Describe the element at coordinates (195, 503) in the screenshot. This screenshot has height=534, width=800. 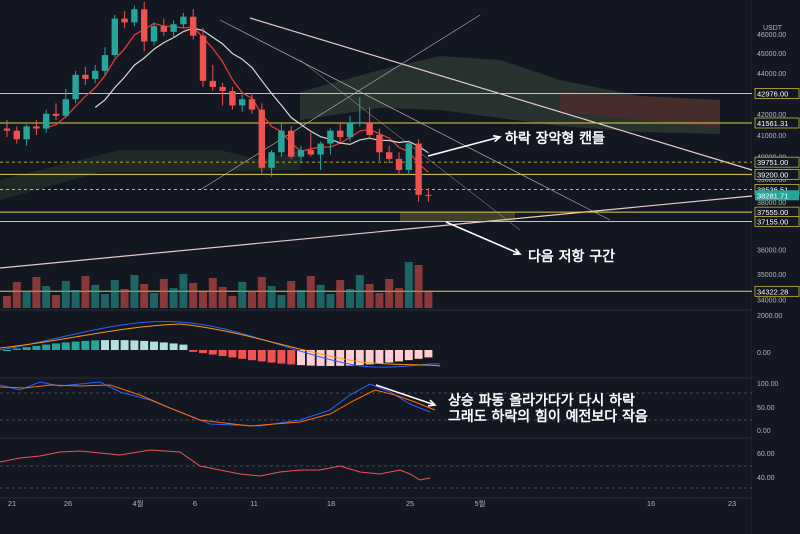
I see `time-tick-label: 6` at that location.